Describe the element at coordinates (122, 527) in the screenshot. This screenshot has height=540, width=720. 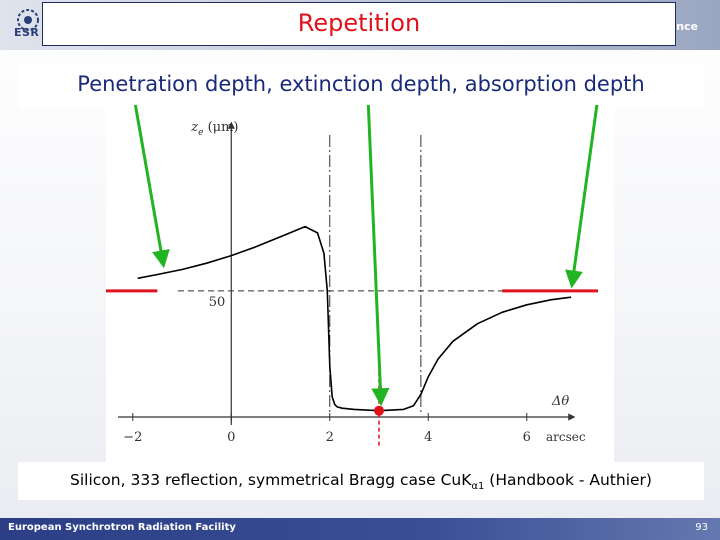
I see `footer-text: European Synchrotron Radiation Facility` at that location.